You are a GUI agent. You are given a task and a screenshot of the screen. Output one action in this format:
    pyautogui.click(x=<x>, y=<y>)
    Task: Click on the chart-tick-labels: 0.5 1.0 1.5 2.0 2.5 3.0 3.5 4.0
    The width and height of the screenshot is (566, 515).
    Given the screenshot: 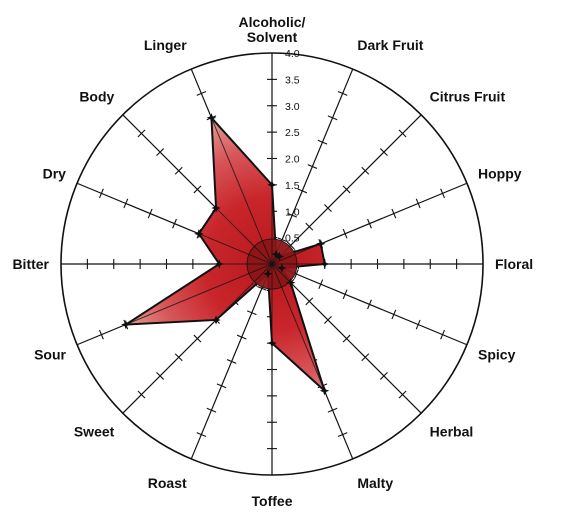 What is the action you would take?
    pyautogui.click(x=292, y=146)
    